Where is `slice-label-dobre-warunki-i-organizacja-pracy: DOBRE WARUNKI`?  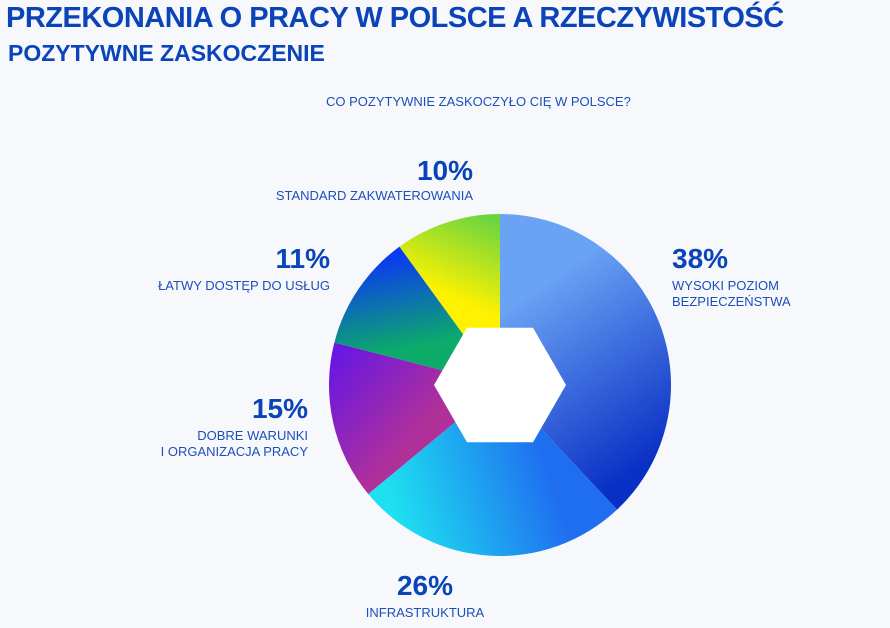
slice-label-dobre-warunki-i-organizacja-pracy: DOBRE WARUNKI is located at coordinates (252, 435).